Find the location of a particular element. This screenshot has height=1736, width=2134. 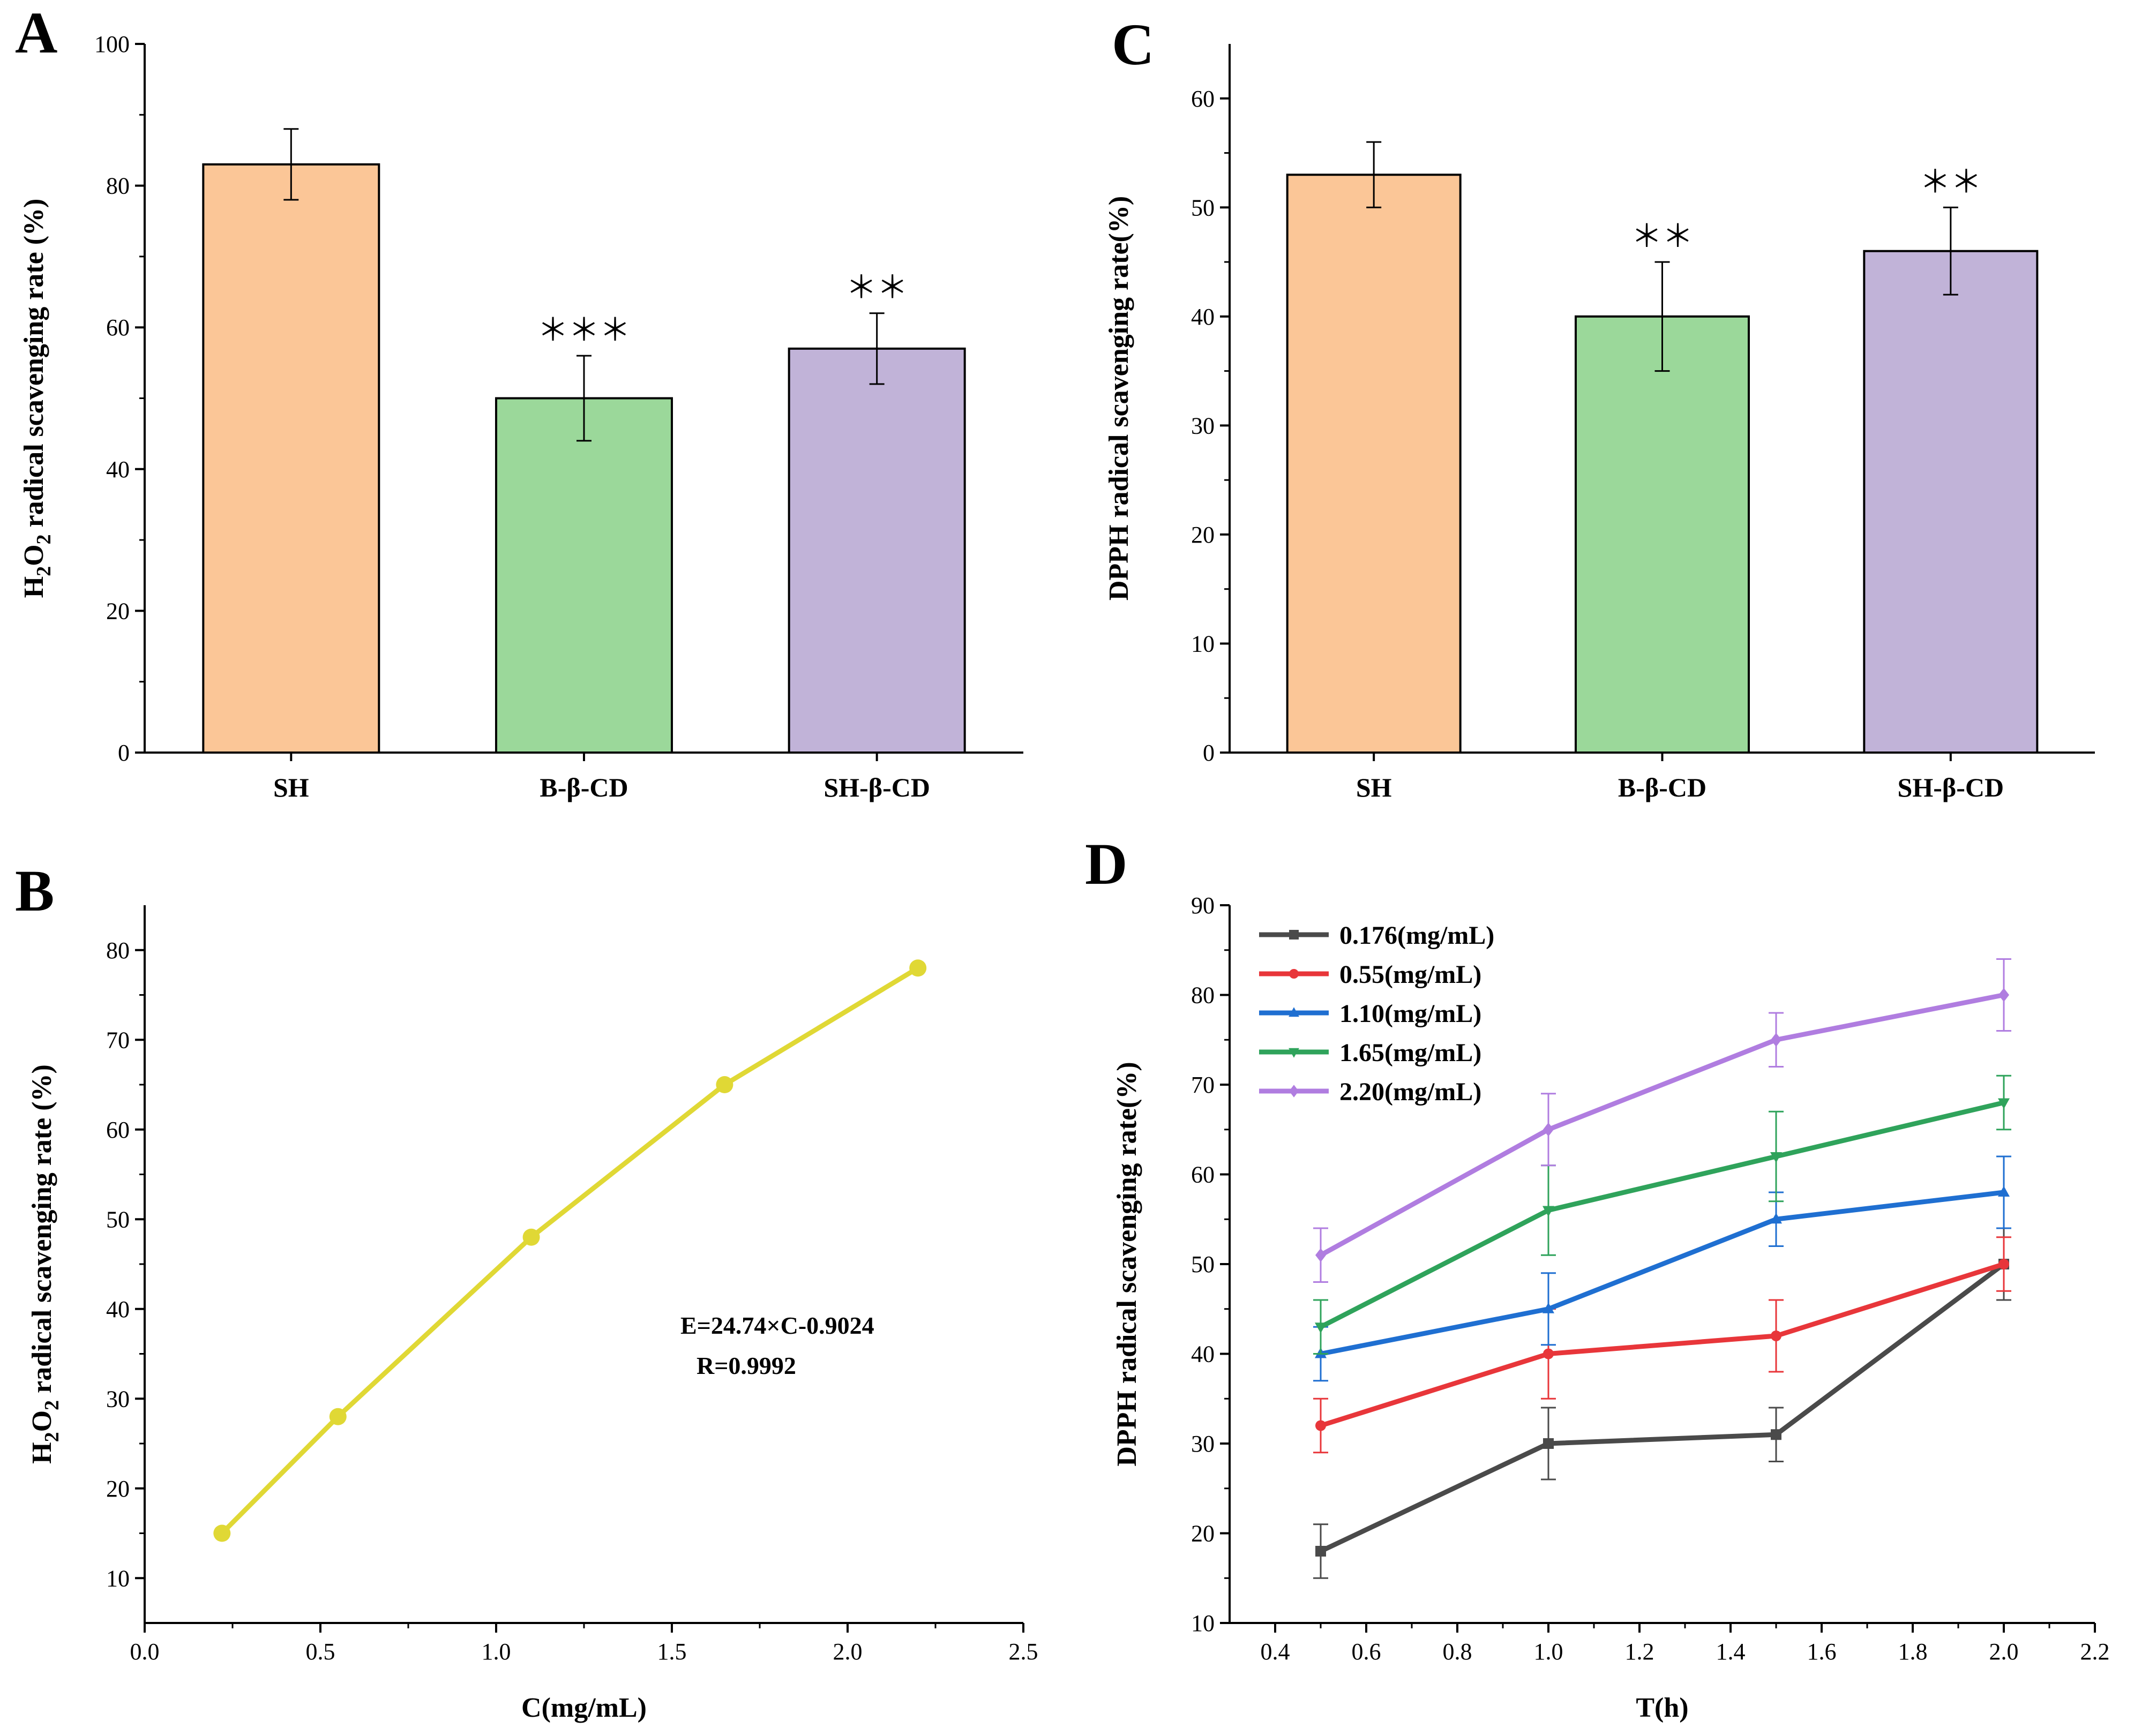

legend-entry-label: 0.55(mg/mL) is located at coordinates (1410, 975).